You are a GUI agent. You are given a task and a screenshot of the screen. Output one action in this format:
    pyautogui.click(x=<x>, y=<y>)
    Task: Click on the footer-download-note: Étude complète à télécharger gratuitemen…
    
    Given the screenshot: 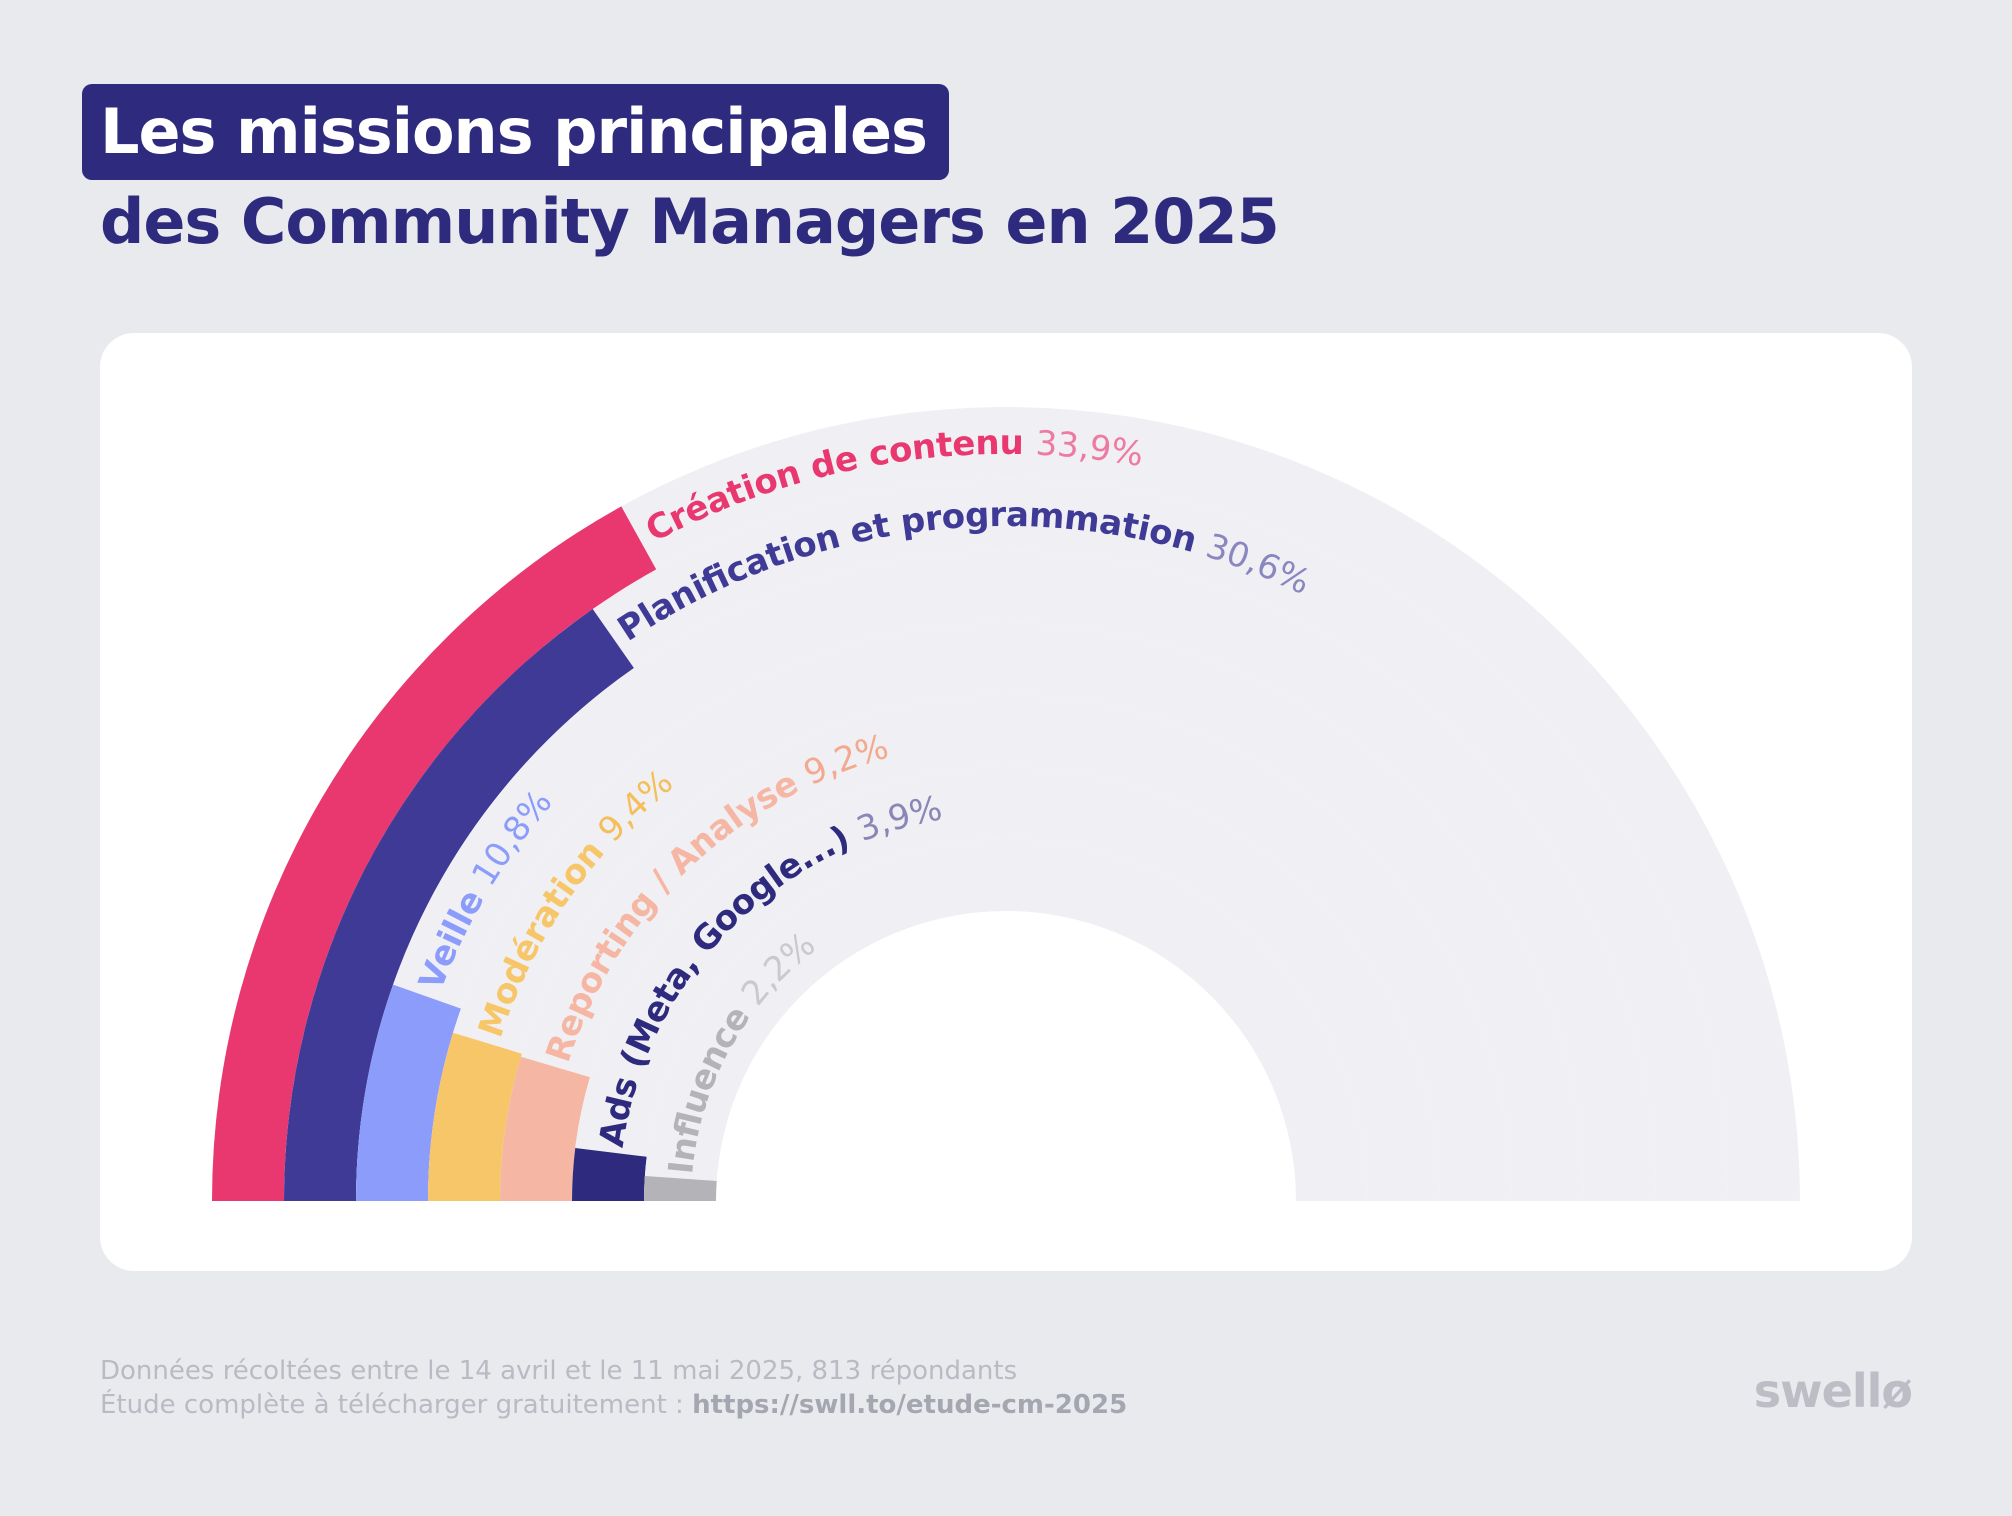 What is the action you would take?
    pyautogui.click(x=613, y=1405)
    